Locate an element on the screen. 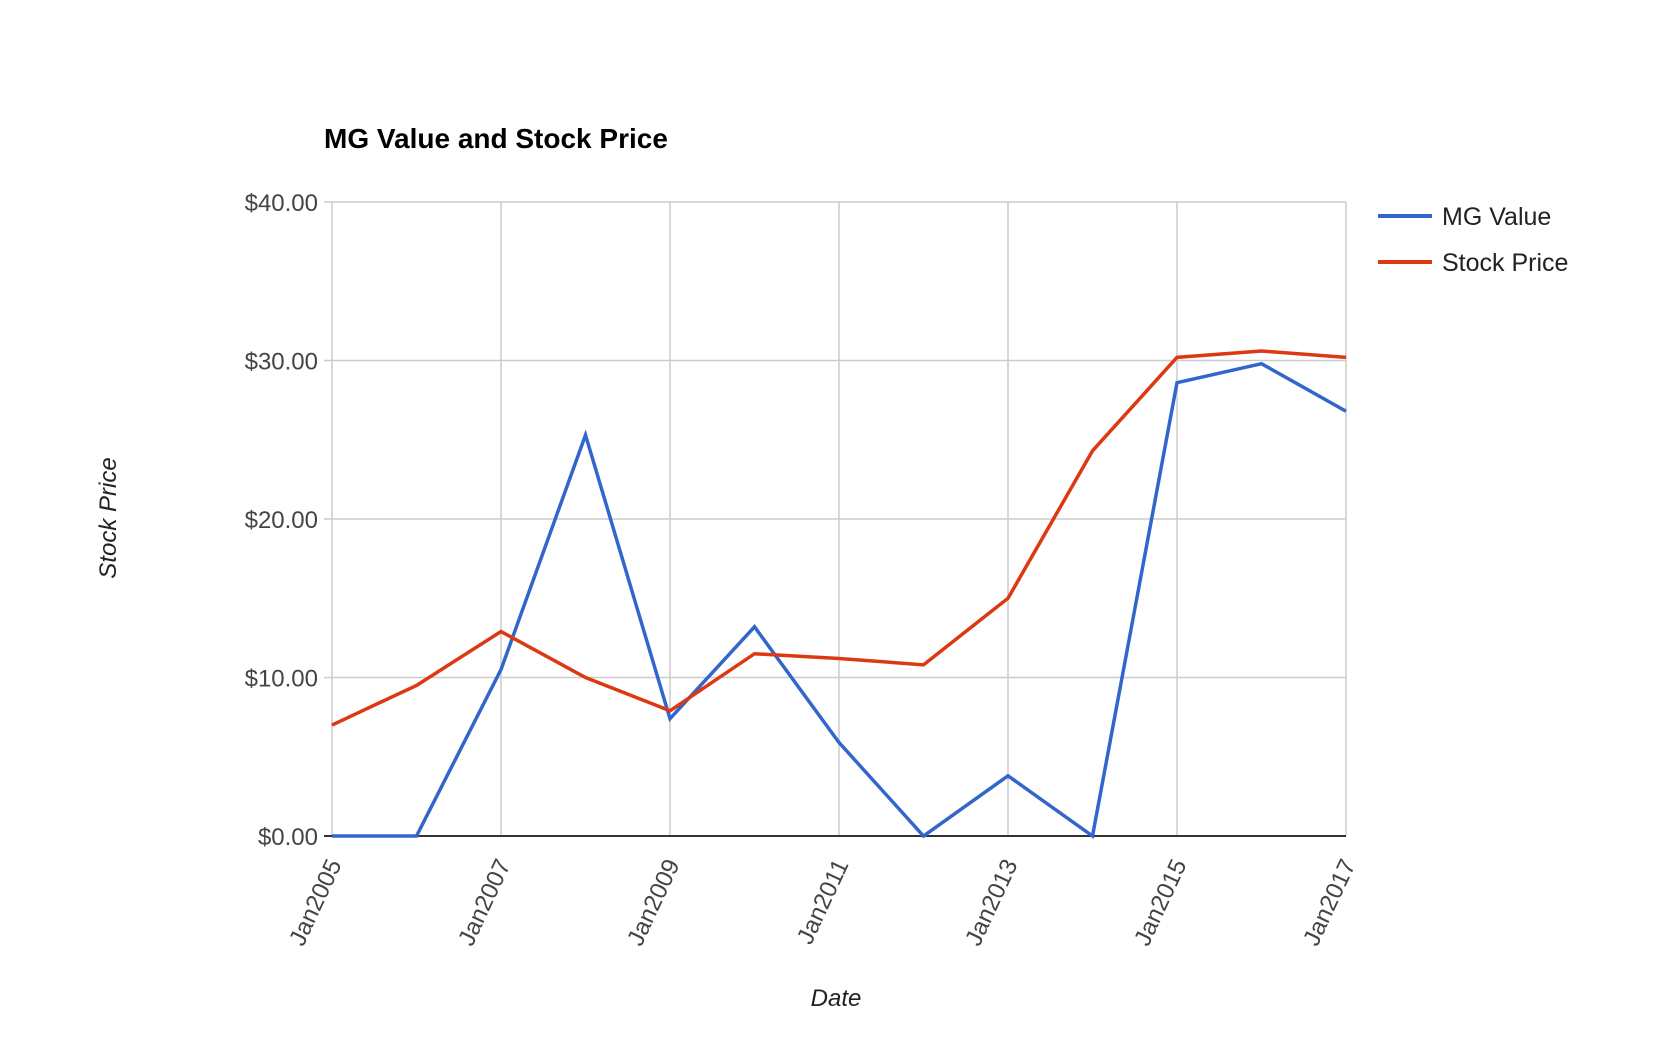 This screenshot has width=1671, height=1042. legend-label-stock-price: Stock Price is located at coordinates (1505, 263).